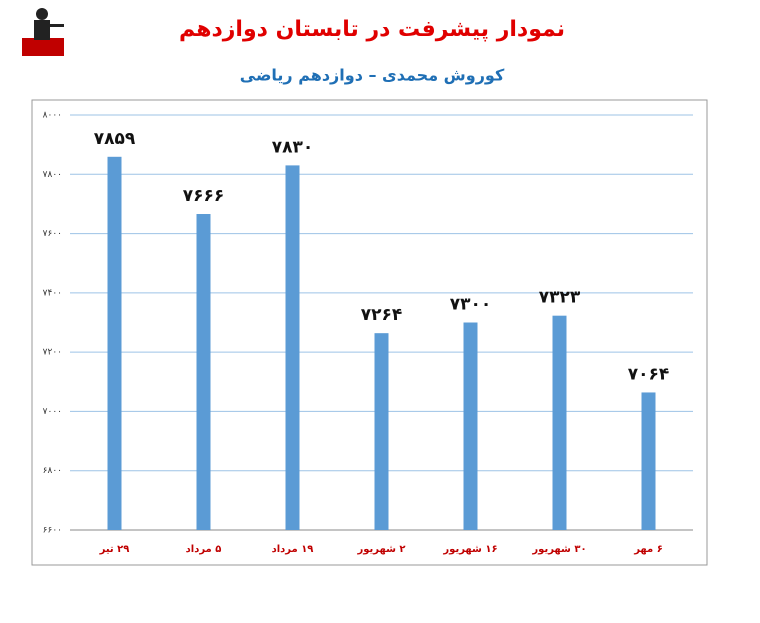 The image size is (760, 623). Describe the element at coordinates (52, 412) in the screenshot. I see `y-tick-label: ۷۰۰۰` at that location.